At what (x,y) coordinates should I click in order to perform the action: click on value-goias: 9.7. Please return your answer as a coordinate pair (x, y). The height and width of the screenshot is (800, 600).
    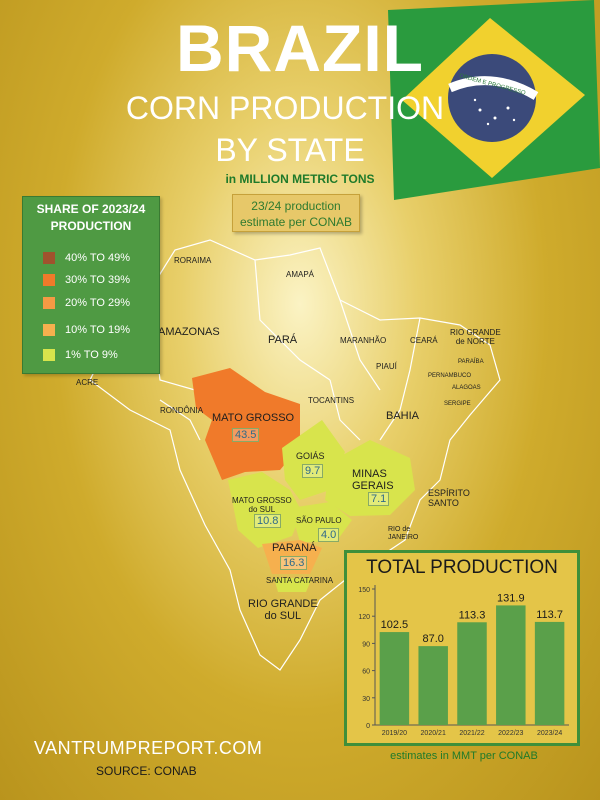
    Looking at the image, I should click on (313, 471).